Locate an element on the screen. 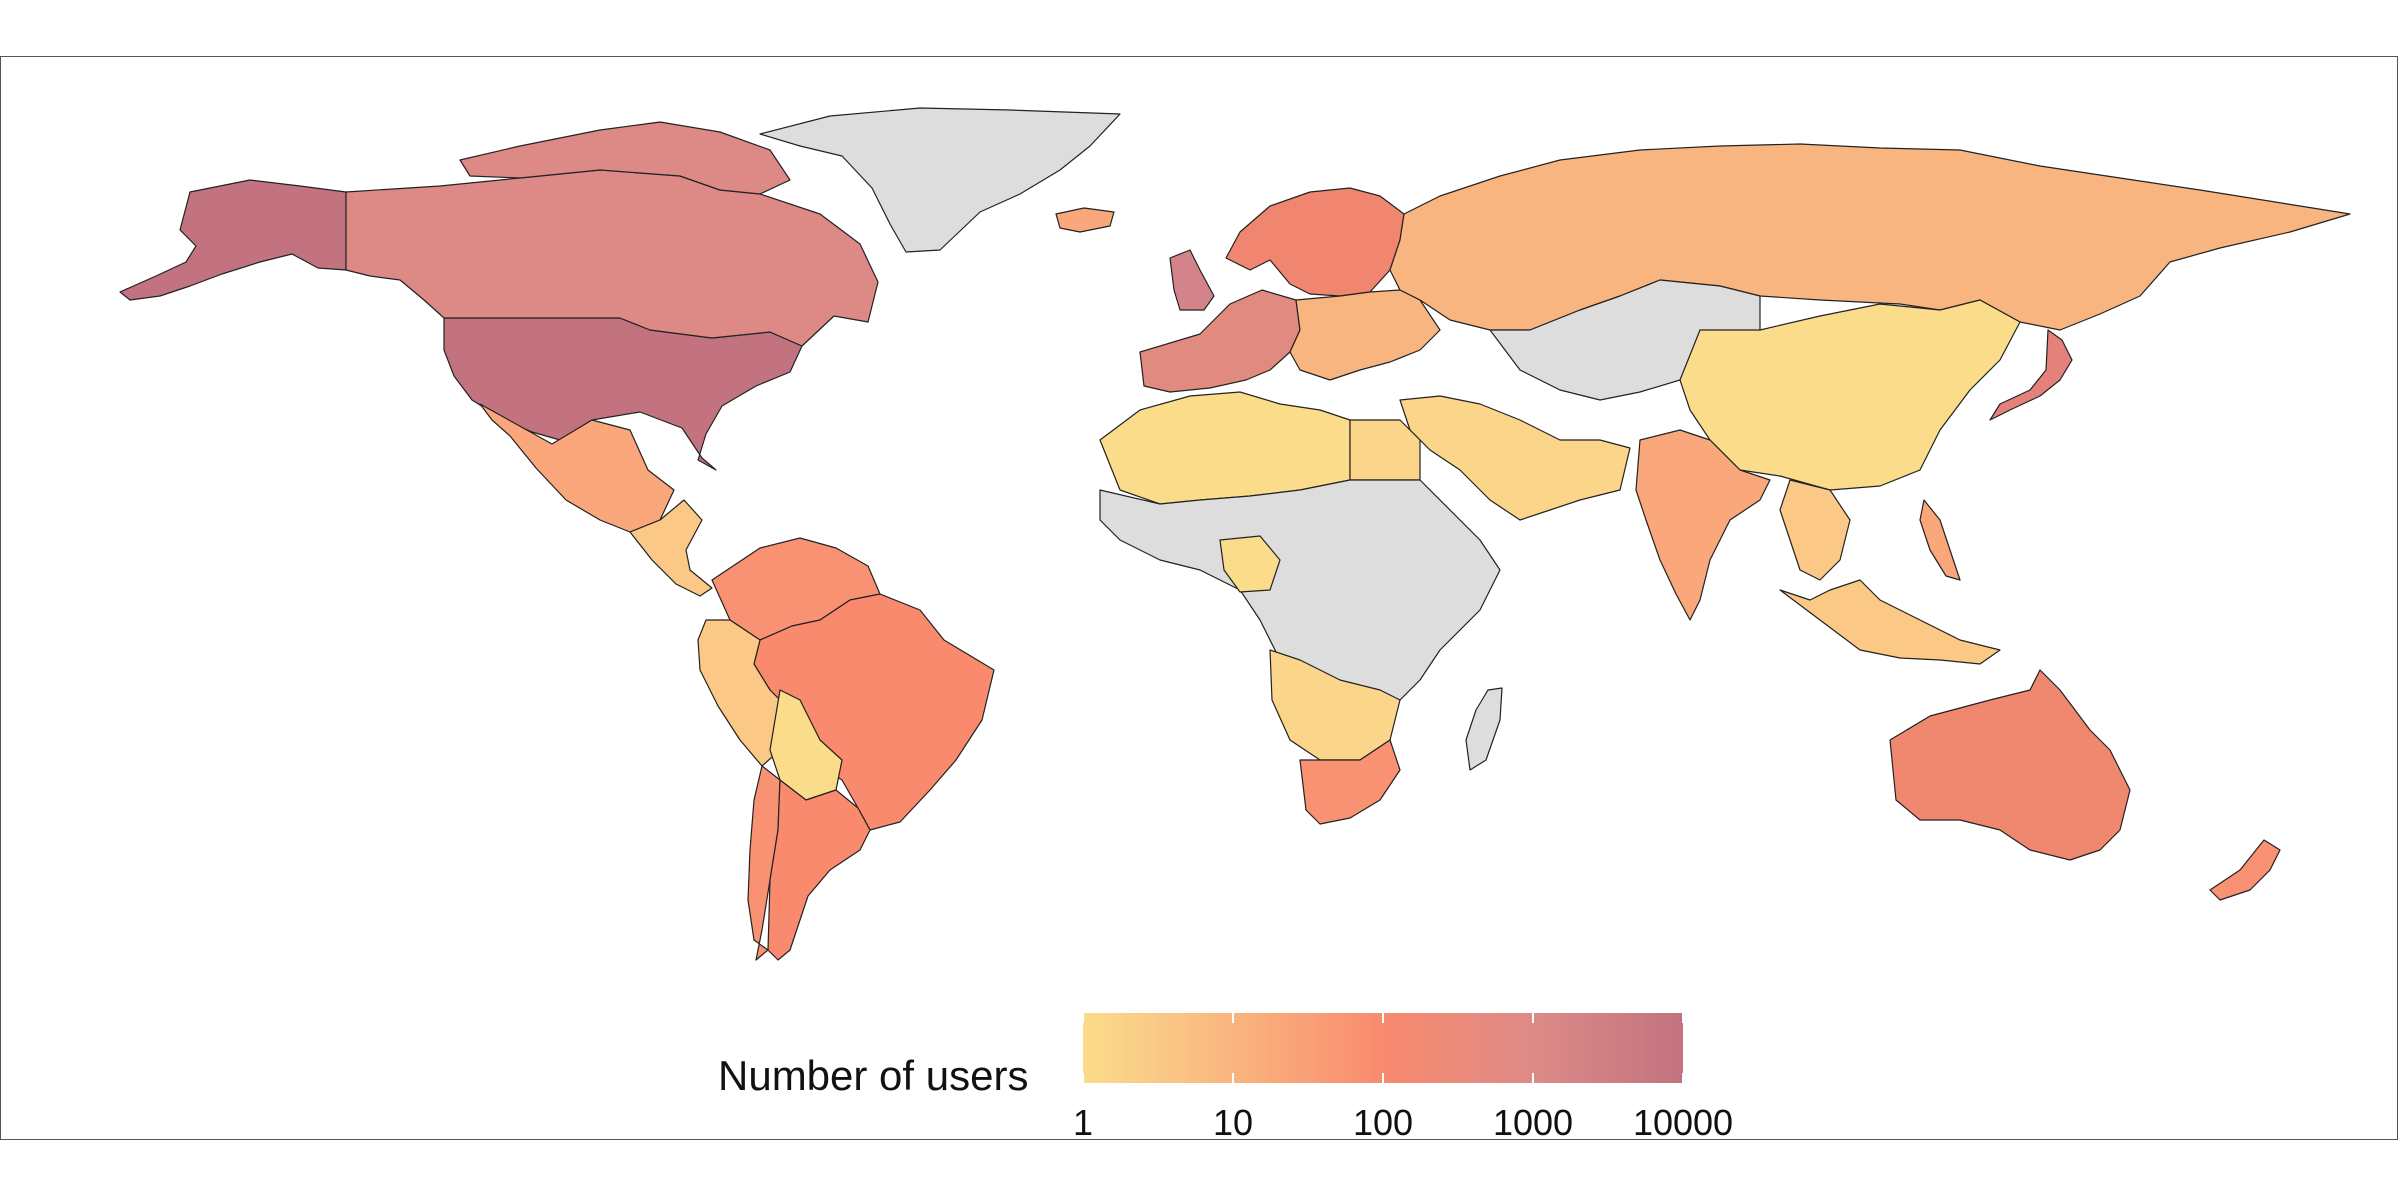 The width and height of the screenshot is (2400, 1200). region-central-africa is located at coordinates (1300, 590).